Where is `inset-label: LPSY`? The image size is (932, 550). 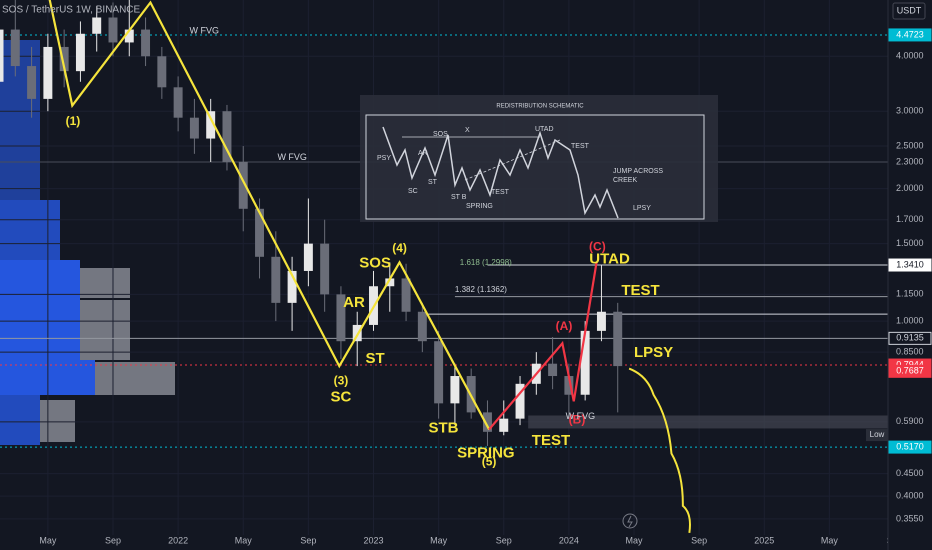
inset-label: LPSY is located at coordinates (642, 208).